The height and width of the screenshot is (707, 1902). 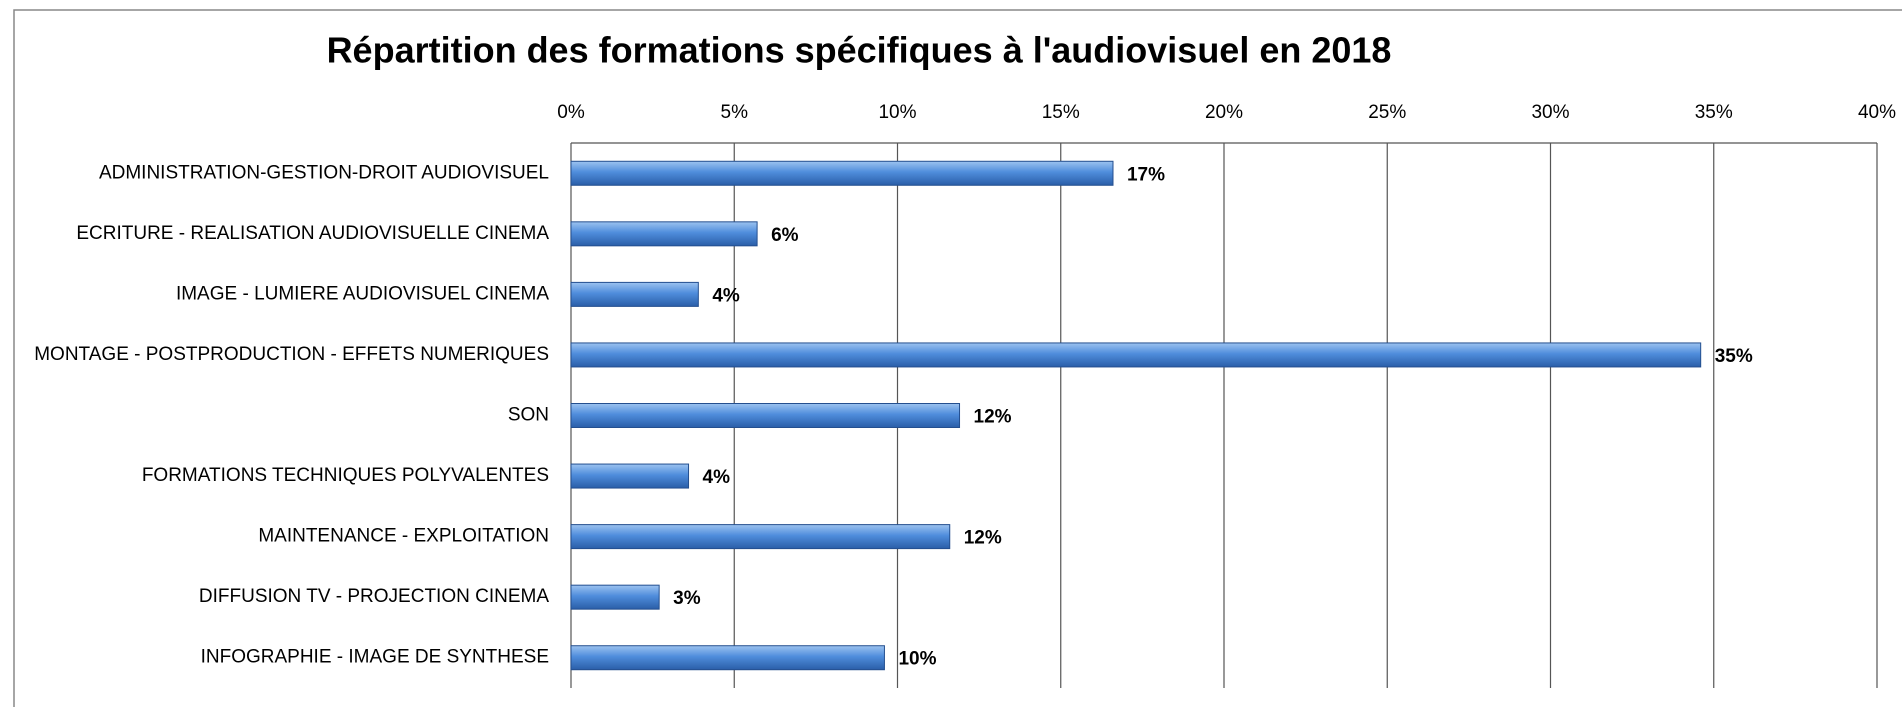 What do you see at coordinates (375, 657) in the screenshot?
I see `y-tick-label: INFOGRAPHIE - IMAGE DE SYNTHESE` at bounding box center [375, 657].